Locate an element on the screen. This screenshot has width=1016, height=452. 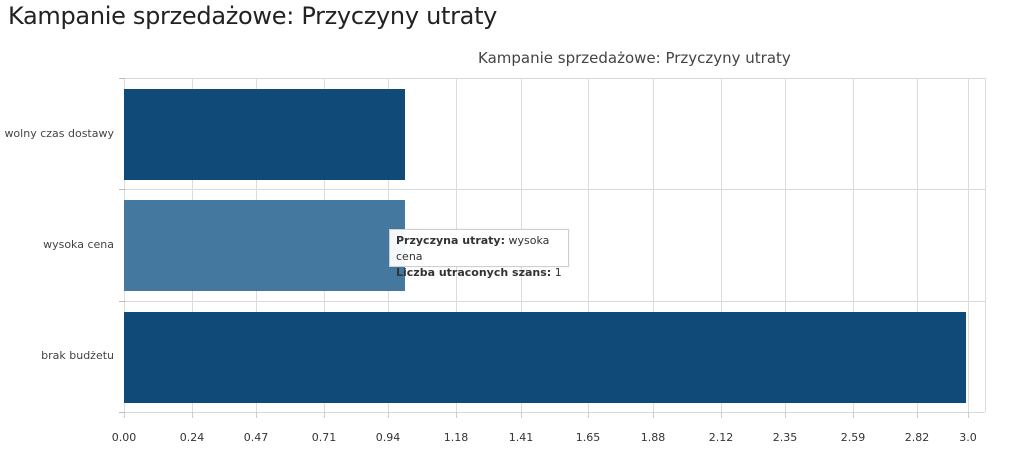
page-title: Kampanie sprzedażowe: Przyczyny utraty is located at coordinates (253, 16).